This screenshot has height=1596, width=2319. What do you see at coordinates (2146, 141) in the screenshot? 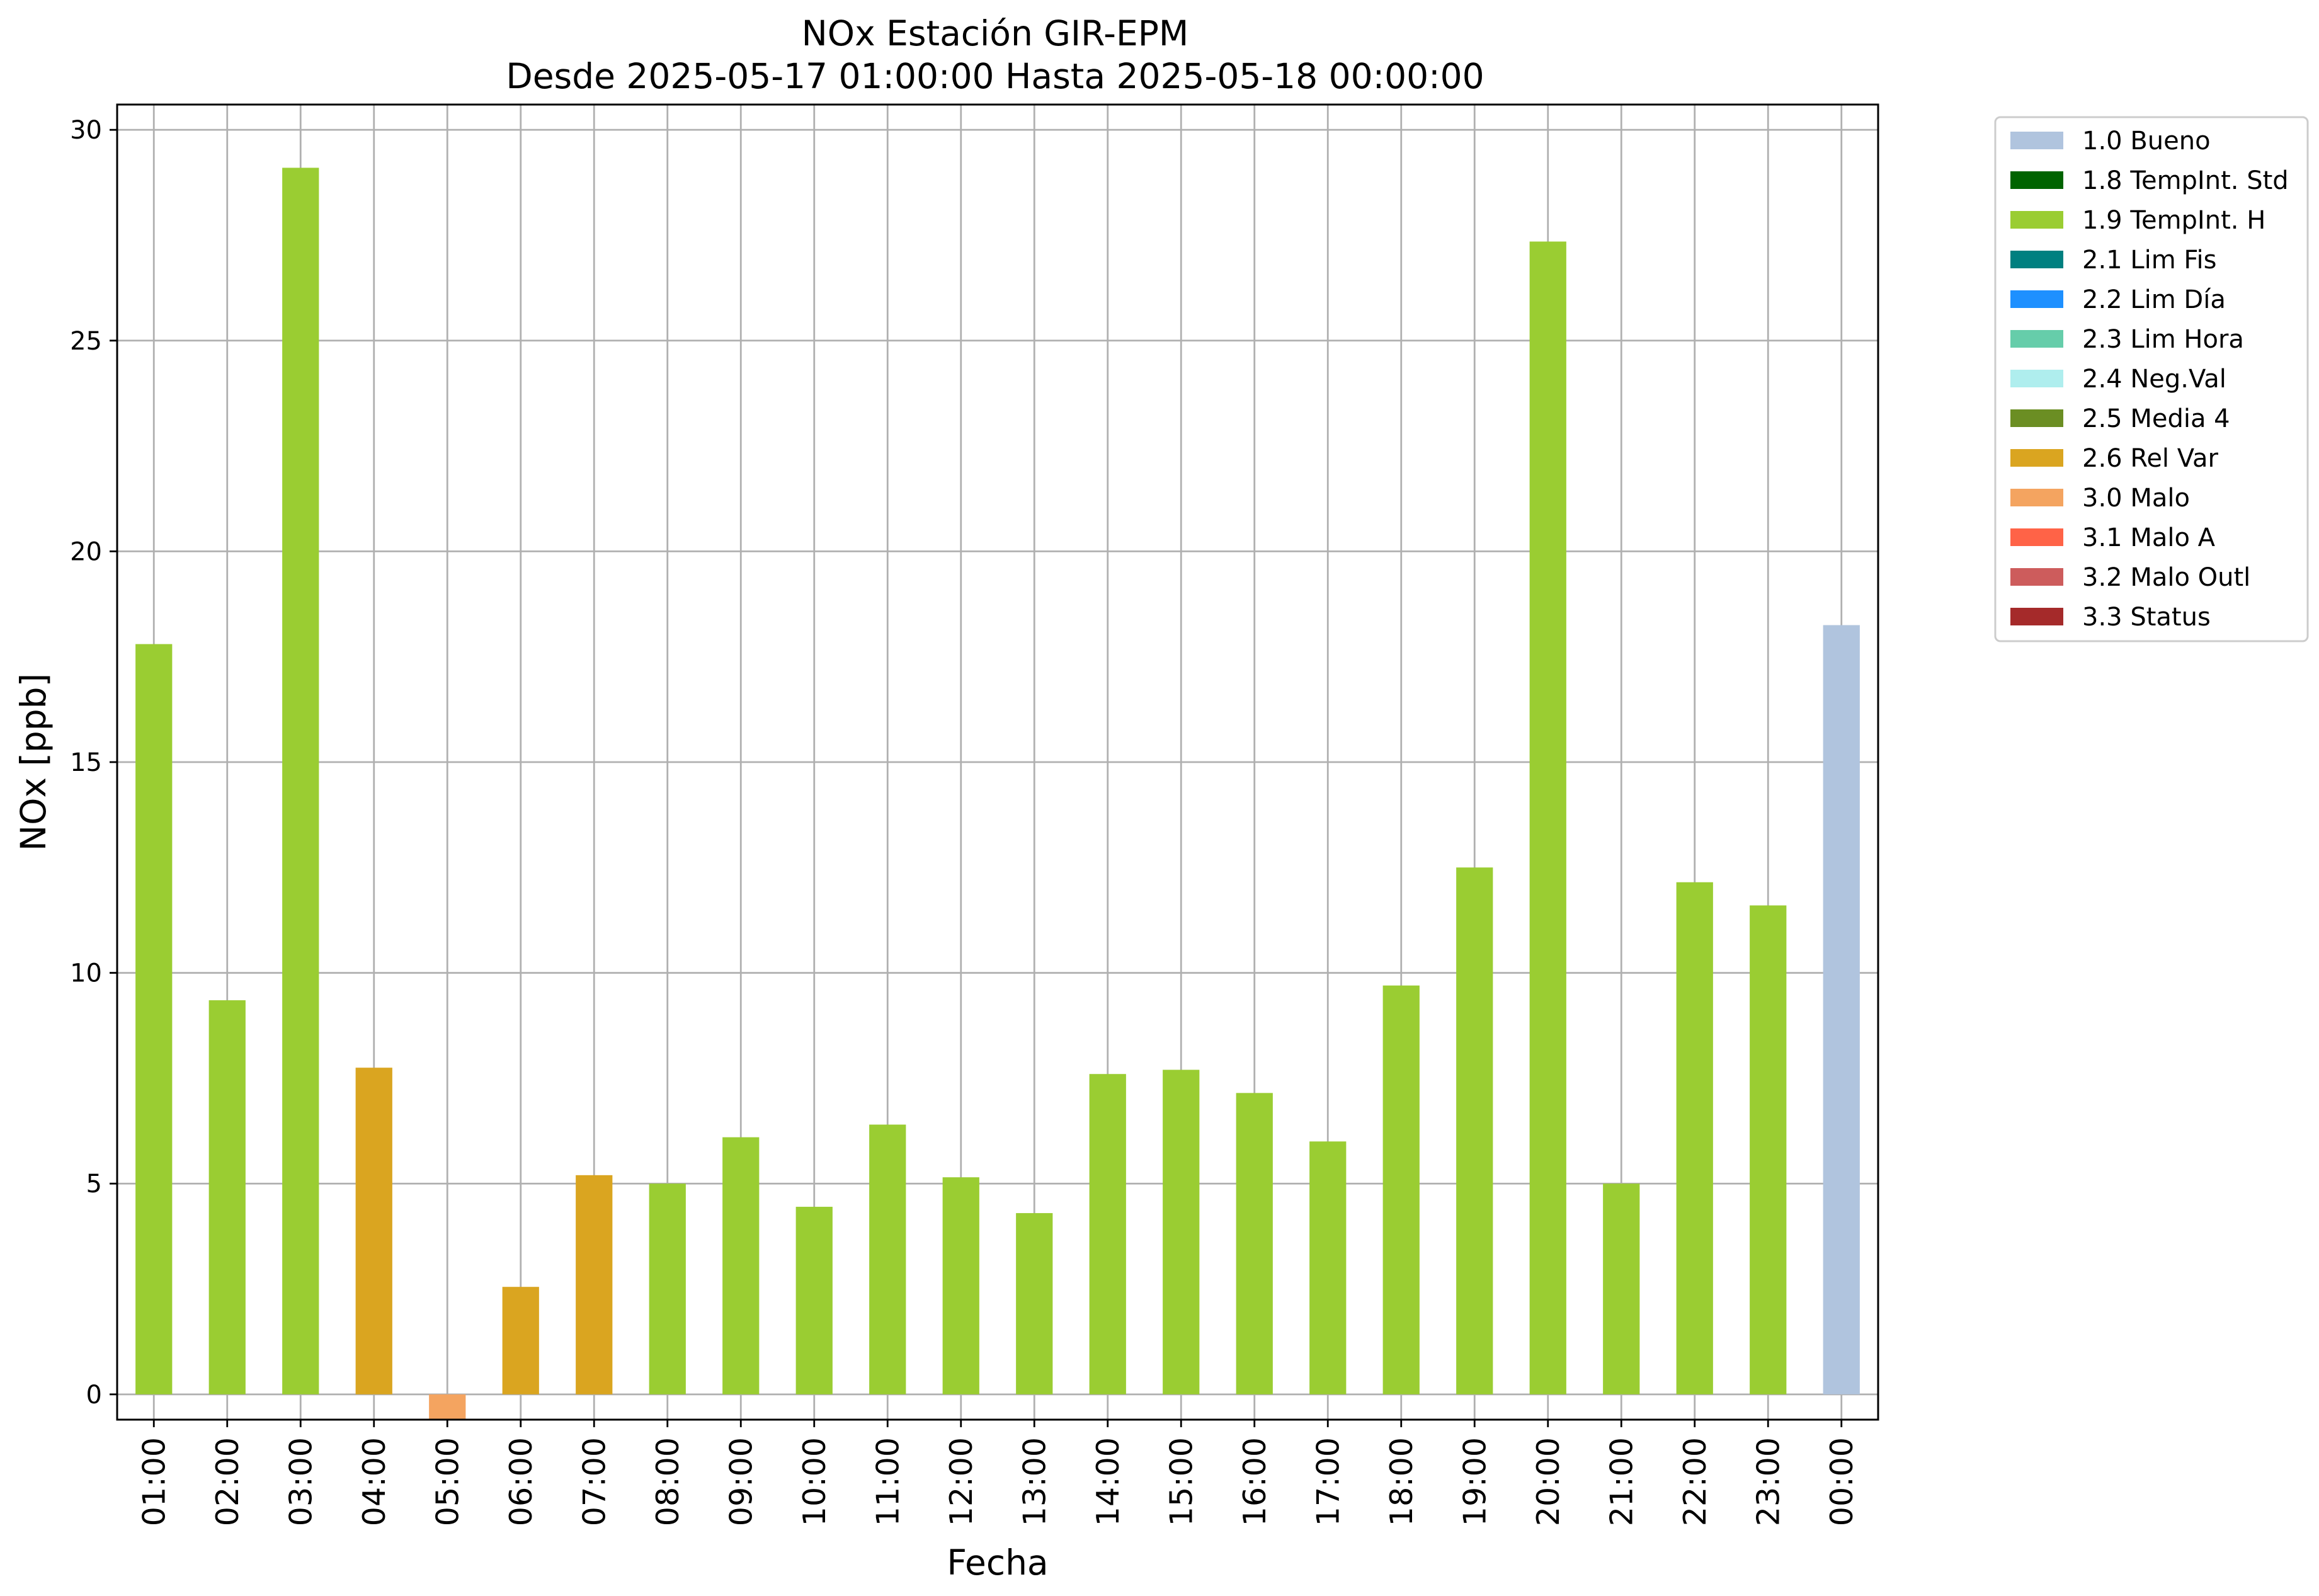
I see `legend-label: 1.0 Bueno` at bounding box center [2146, 141].